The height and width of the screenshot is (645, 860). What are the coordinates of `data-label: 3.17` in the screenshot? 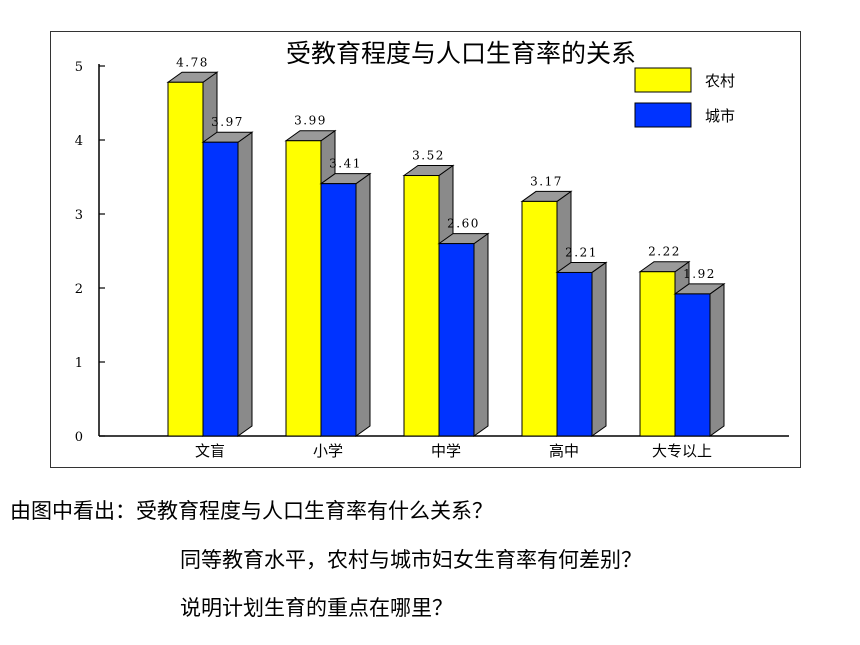 It's located at (546, 181).